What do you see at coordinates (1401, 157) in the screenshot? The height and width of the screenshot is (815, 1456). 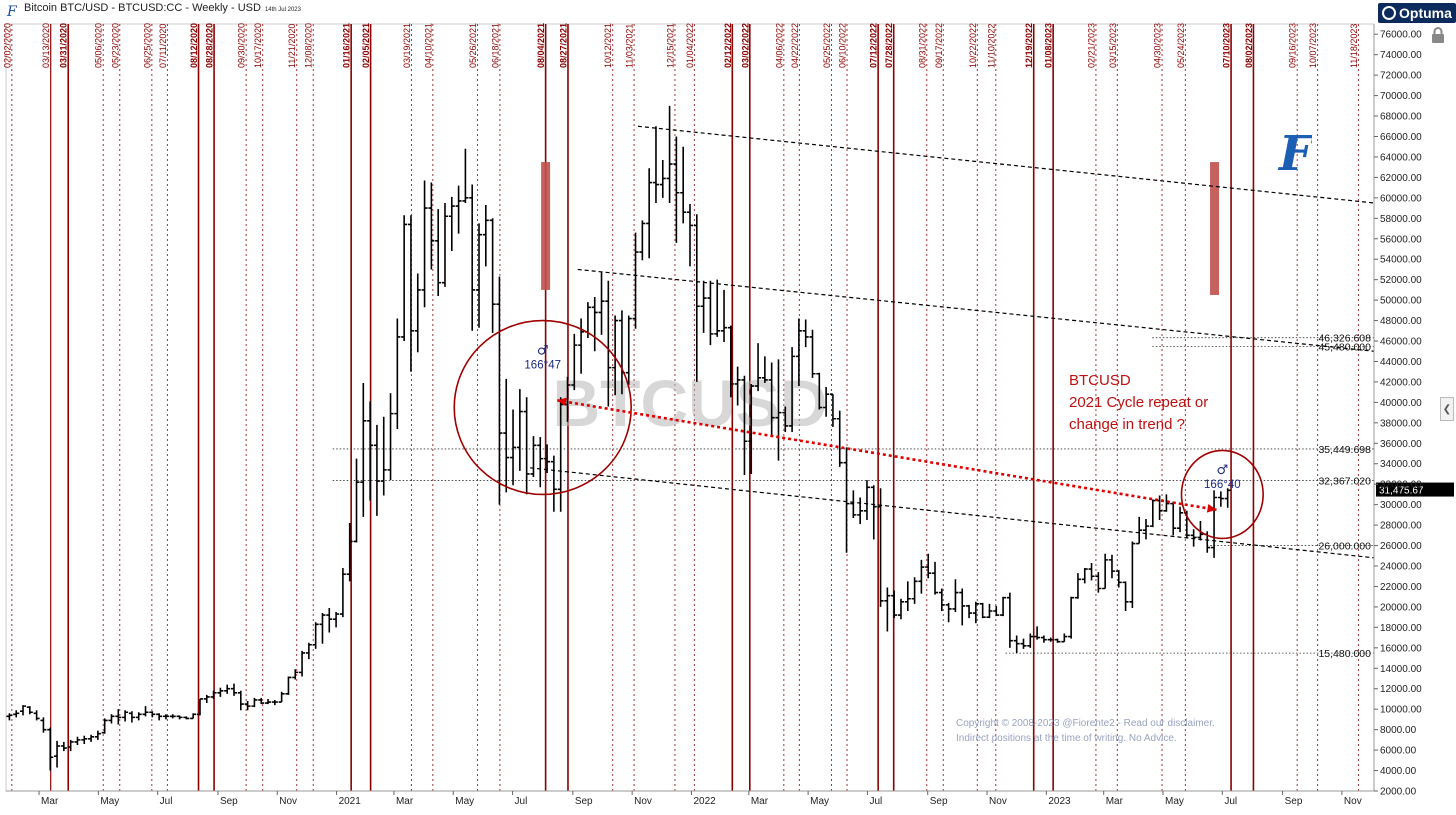 I see `price-tick-label: 64000.00` at bounding box center [1401, 157].